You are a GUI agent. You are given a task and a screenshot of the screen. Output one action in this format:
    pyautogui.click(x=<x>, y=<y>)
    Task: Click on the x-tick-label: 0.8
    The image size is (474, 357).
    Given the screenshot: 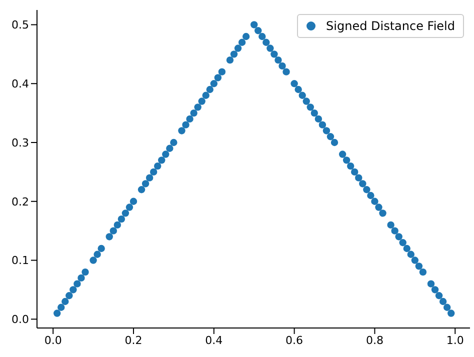 What is the action you would take?
    pyautogui.click(x=375, y=340)
    